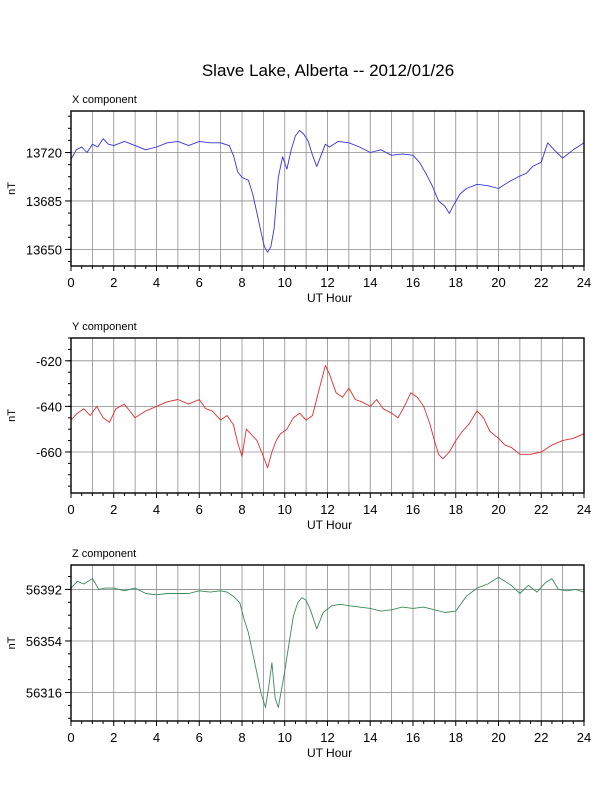 The height and width of the screenshot is (792, 612). Describe the element at coordinates (44, 589) in the screenshot. I see `y-tick-label: 56392` at that location.